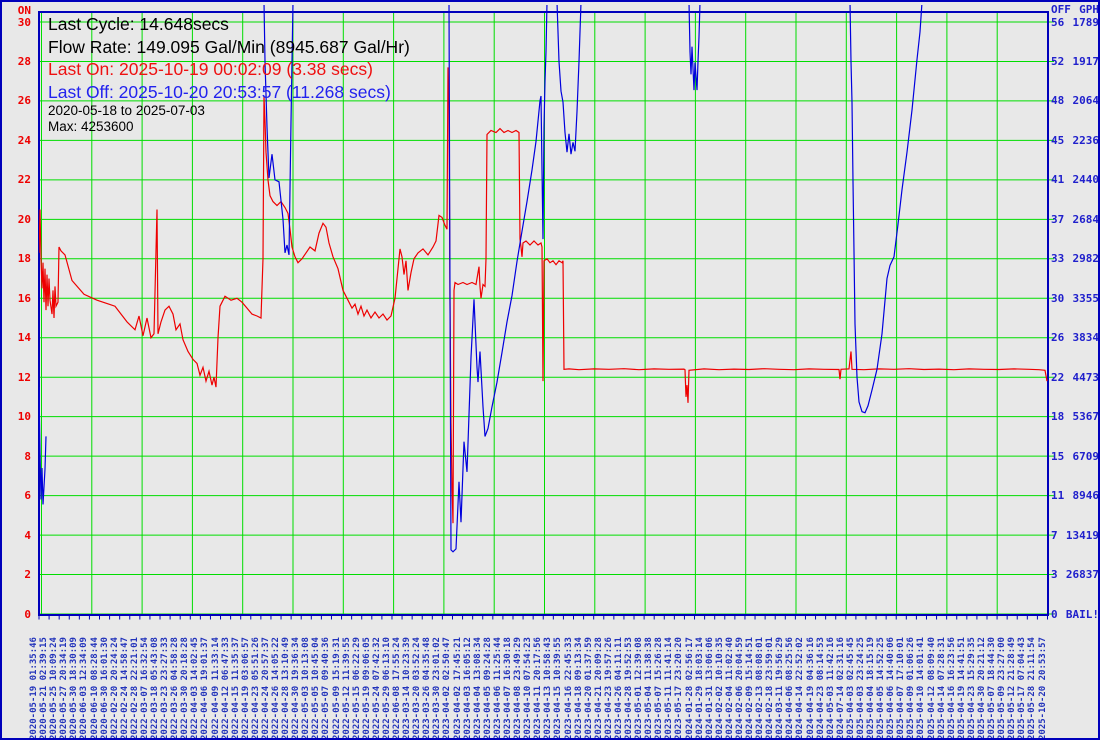 The height and width of the screenshot is (740, 1100). I want to click on x-axis-label: 2024-01-29 18:03:14, so click(699, 688).